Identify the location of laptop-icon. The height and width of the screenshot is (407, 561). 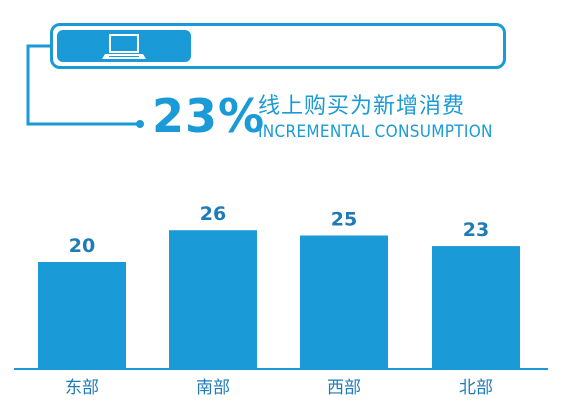
(124, 46).